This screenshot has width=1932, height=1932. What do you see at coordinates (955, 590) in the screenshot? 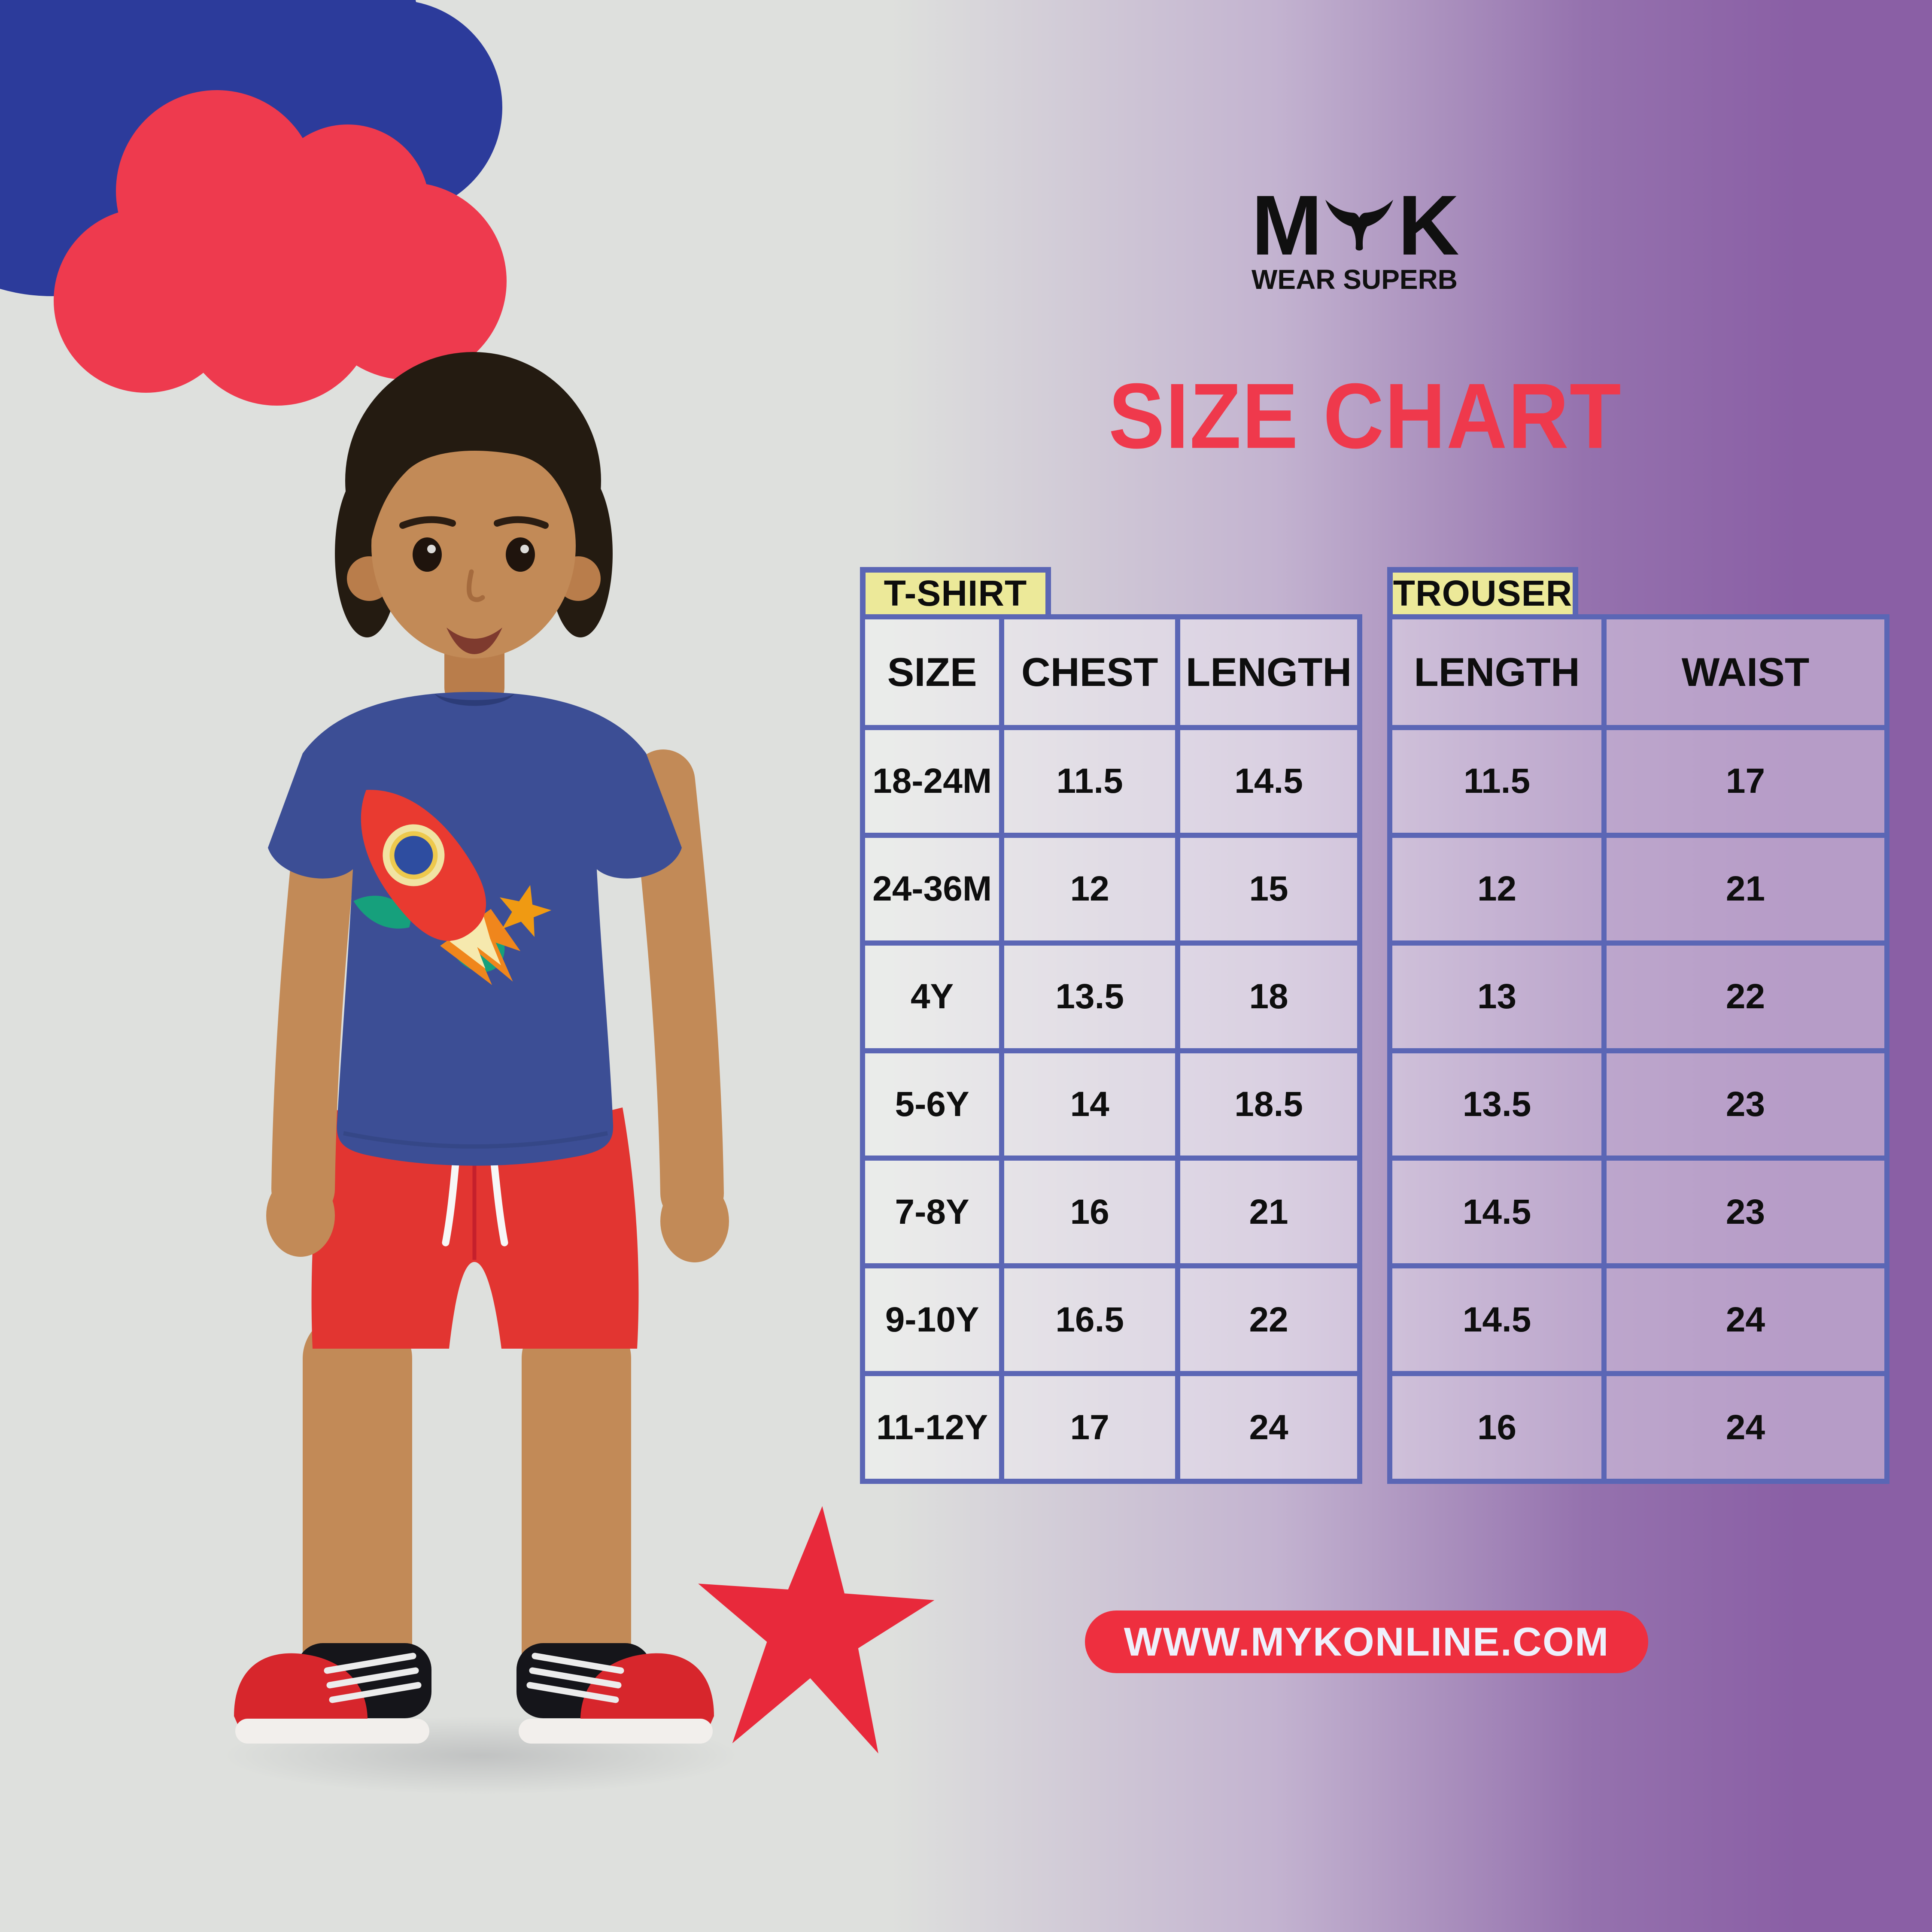
I see `tshirt-tab-label: T-SHIRT` at bounding box center [955, 590].